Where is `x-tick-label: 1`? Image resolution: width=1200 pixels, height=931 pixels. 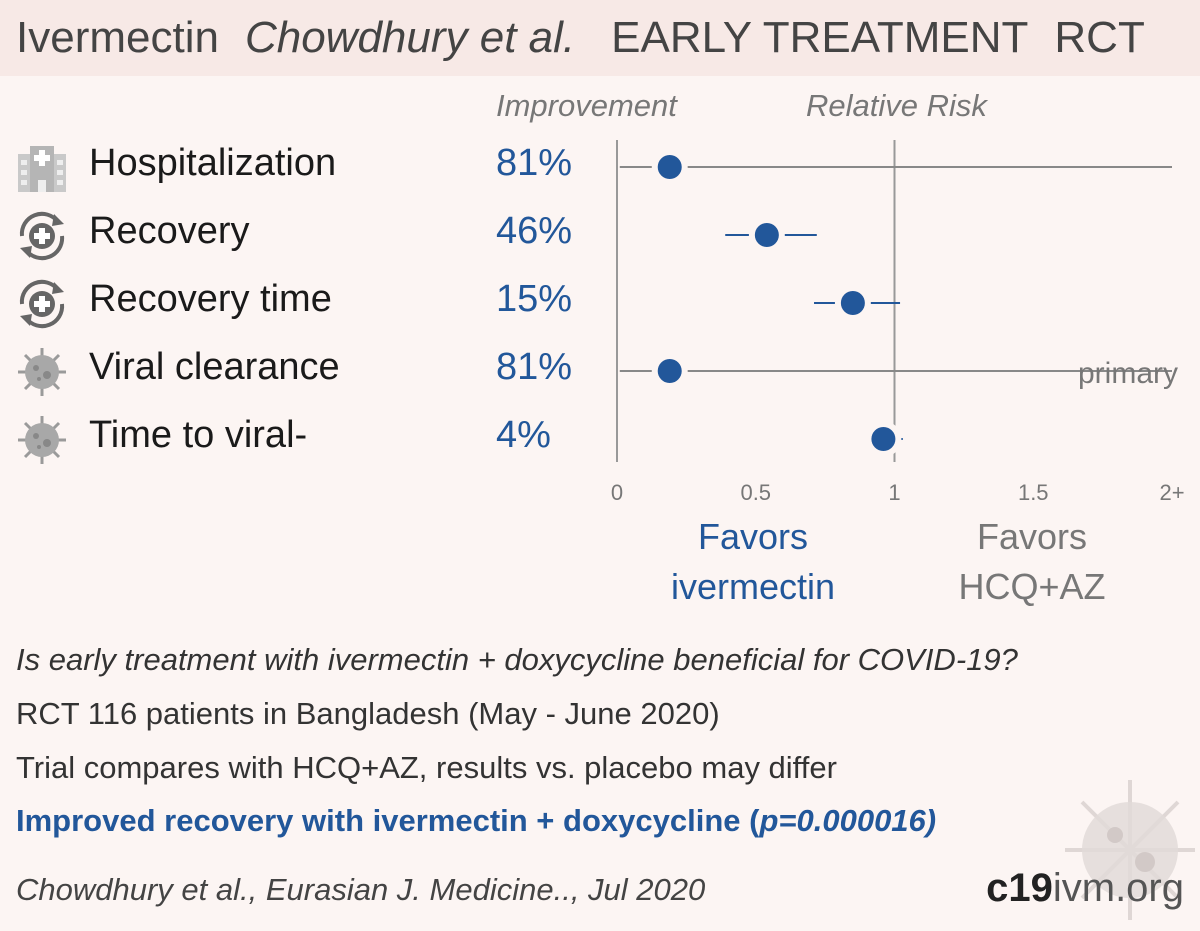
x-tick-label: 1 is located at coordinates (894, 492).